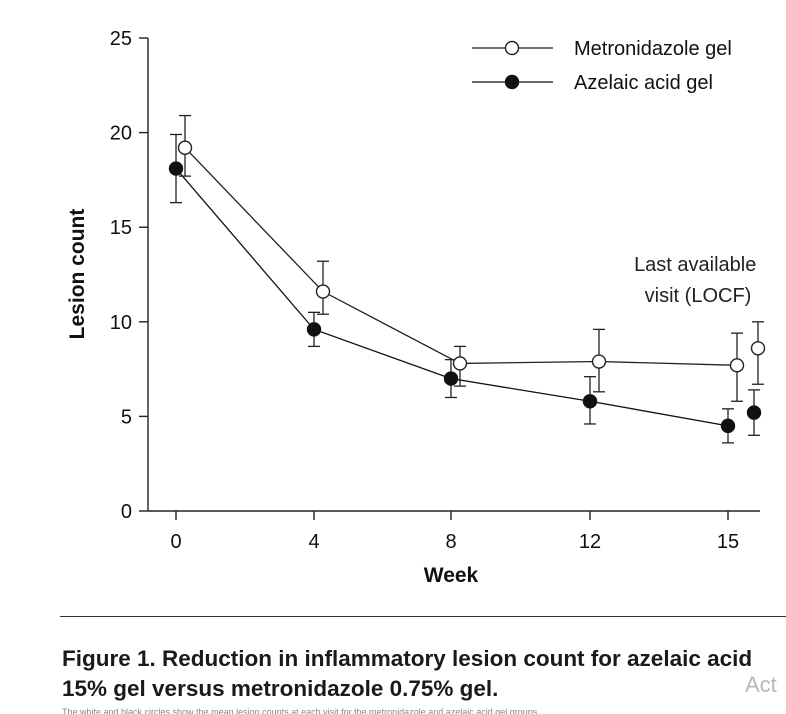 The height and width of the screenshot is (714, 786). Describe the element at coordinates (698, 296) in the screenshot. I see `locf-note-line-2: visit (LOCF)` at that location.